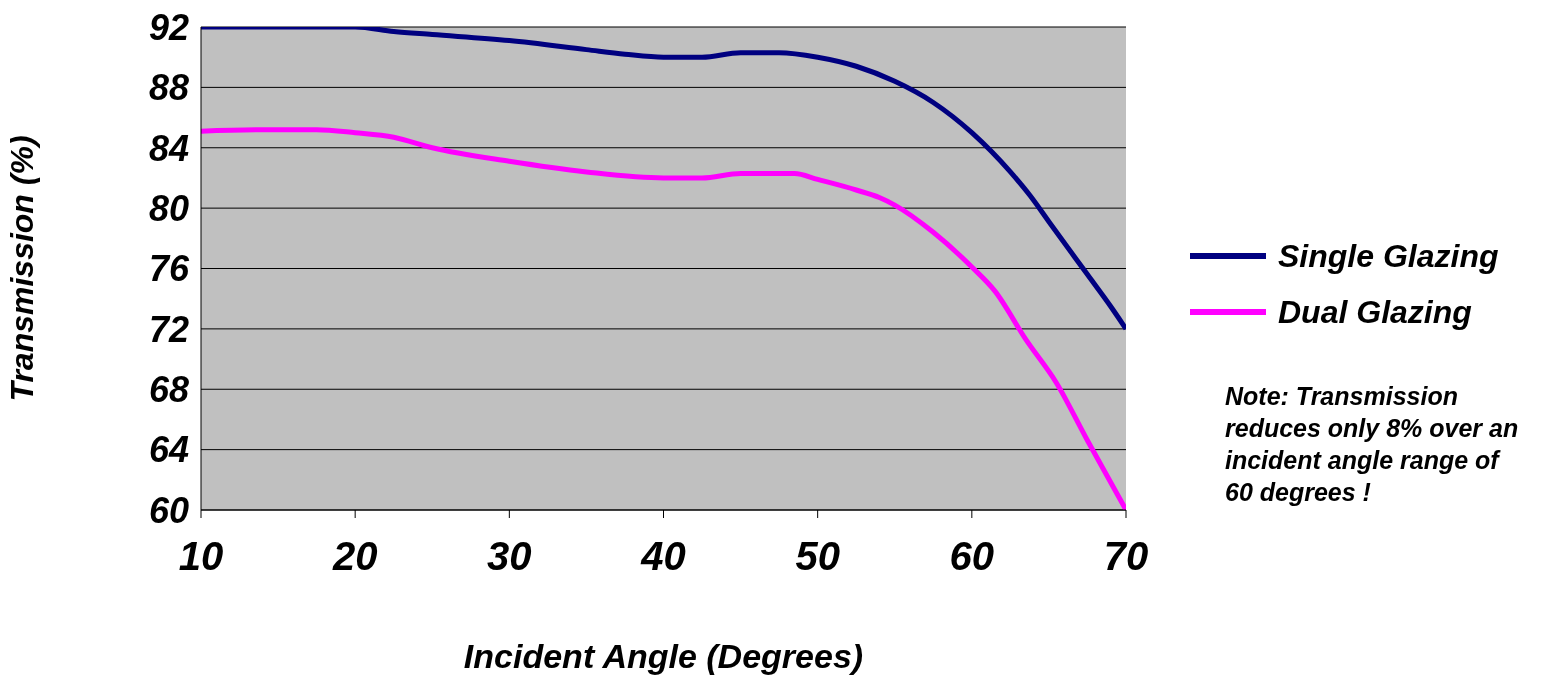 The image size is (1548, 683). I want to click on x-tick-label: 20, so click(354, 556).